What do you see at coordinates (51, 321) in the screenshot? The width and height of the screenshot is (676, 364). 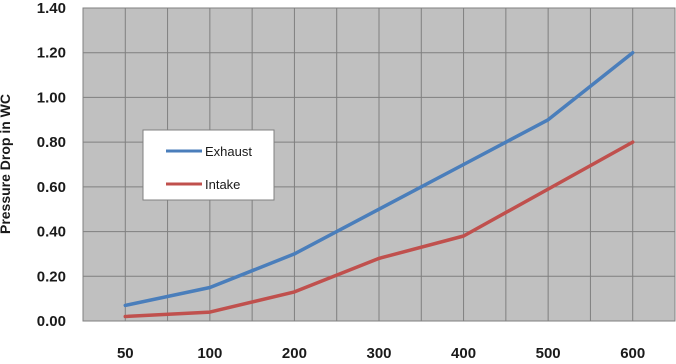 I see `y-tick-label: 0.00` at bounding box center [51, 321].